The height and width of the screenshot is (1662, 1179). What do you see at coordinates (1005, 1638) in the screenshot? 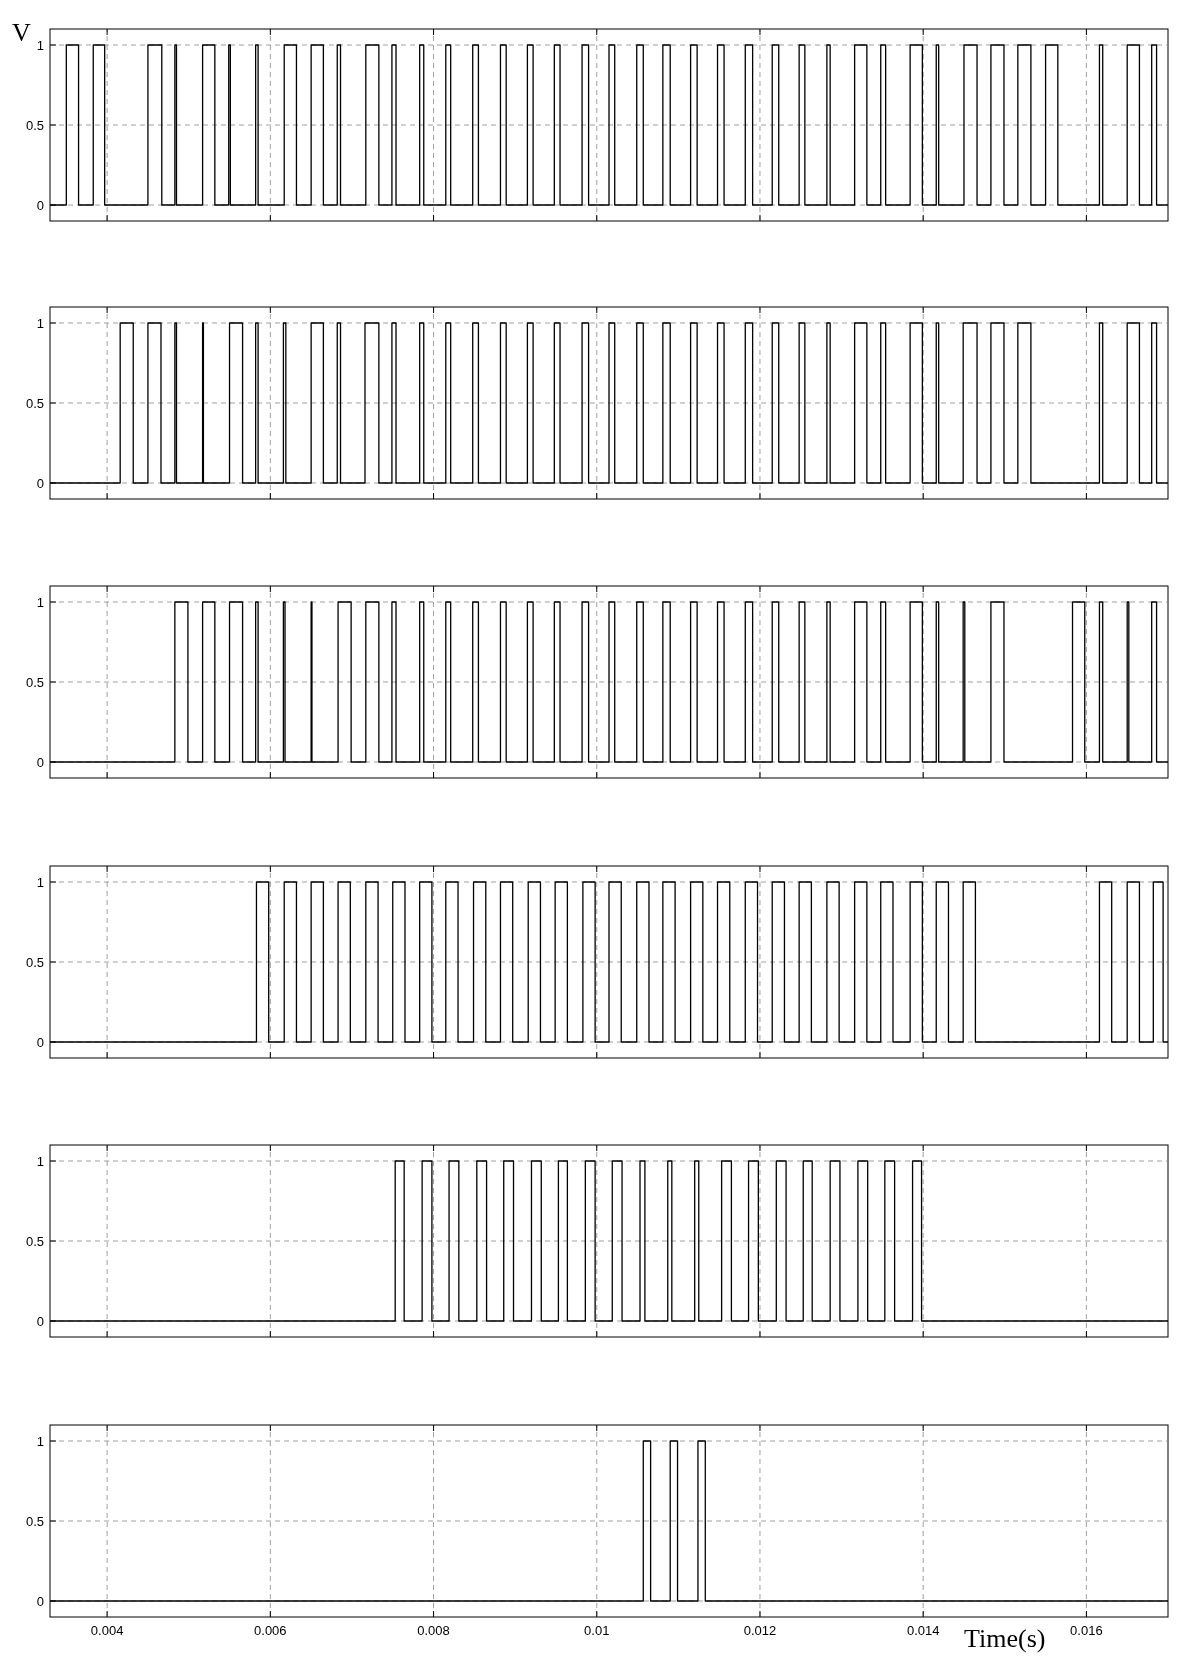
I see `x-axis-title: Time(s)` at bounding box center [1005, 1638].